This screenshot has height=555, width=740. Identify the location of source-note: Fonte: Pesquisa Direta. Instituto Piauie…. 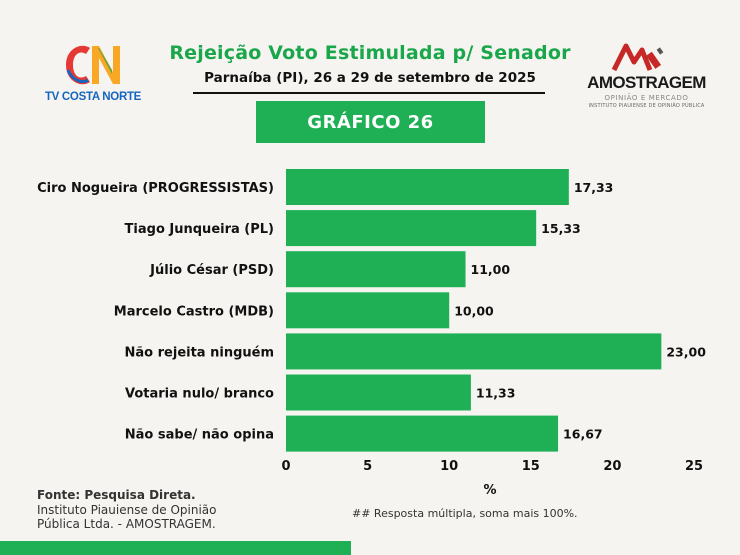
(162, 510).